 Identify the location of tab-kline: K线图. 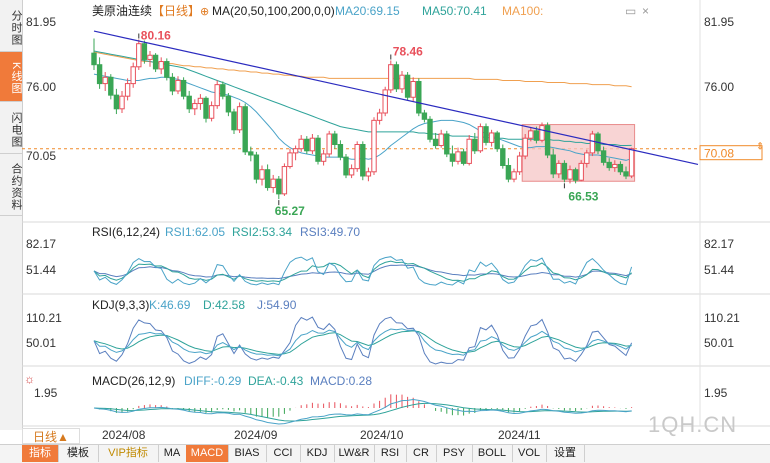
(11, 77).